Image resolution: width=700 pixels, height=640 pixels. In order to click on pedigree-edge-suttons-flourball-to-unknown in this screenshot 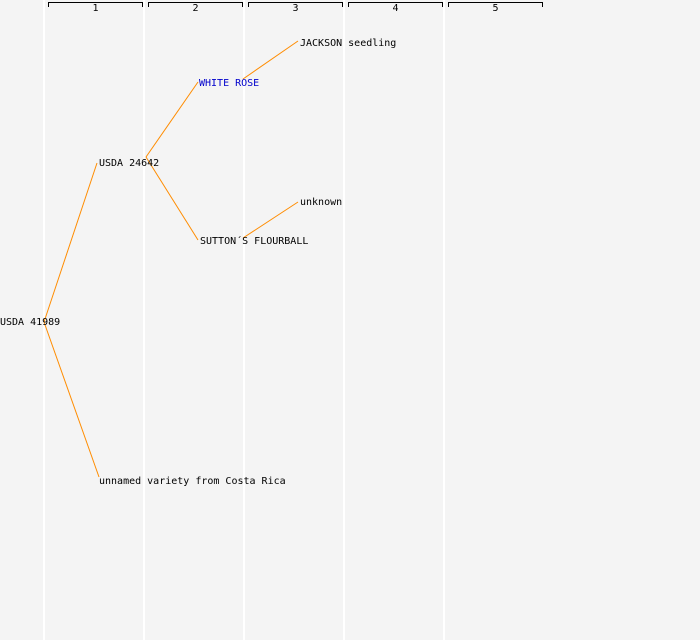, I will do `click(270, 220)`.